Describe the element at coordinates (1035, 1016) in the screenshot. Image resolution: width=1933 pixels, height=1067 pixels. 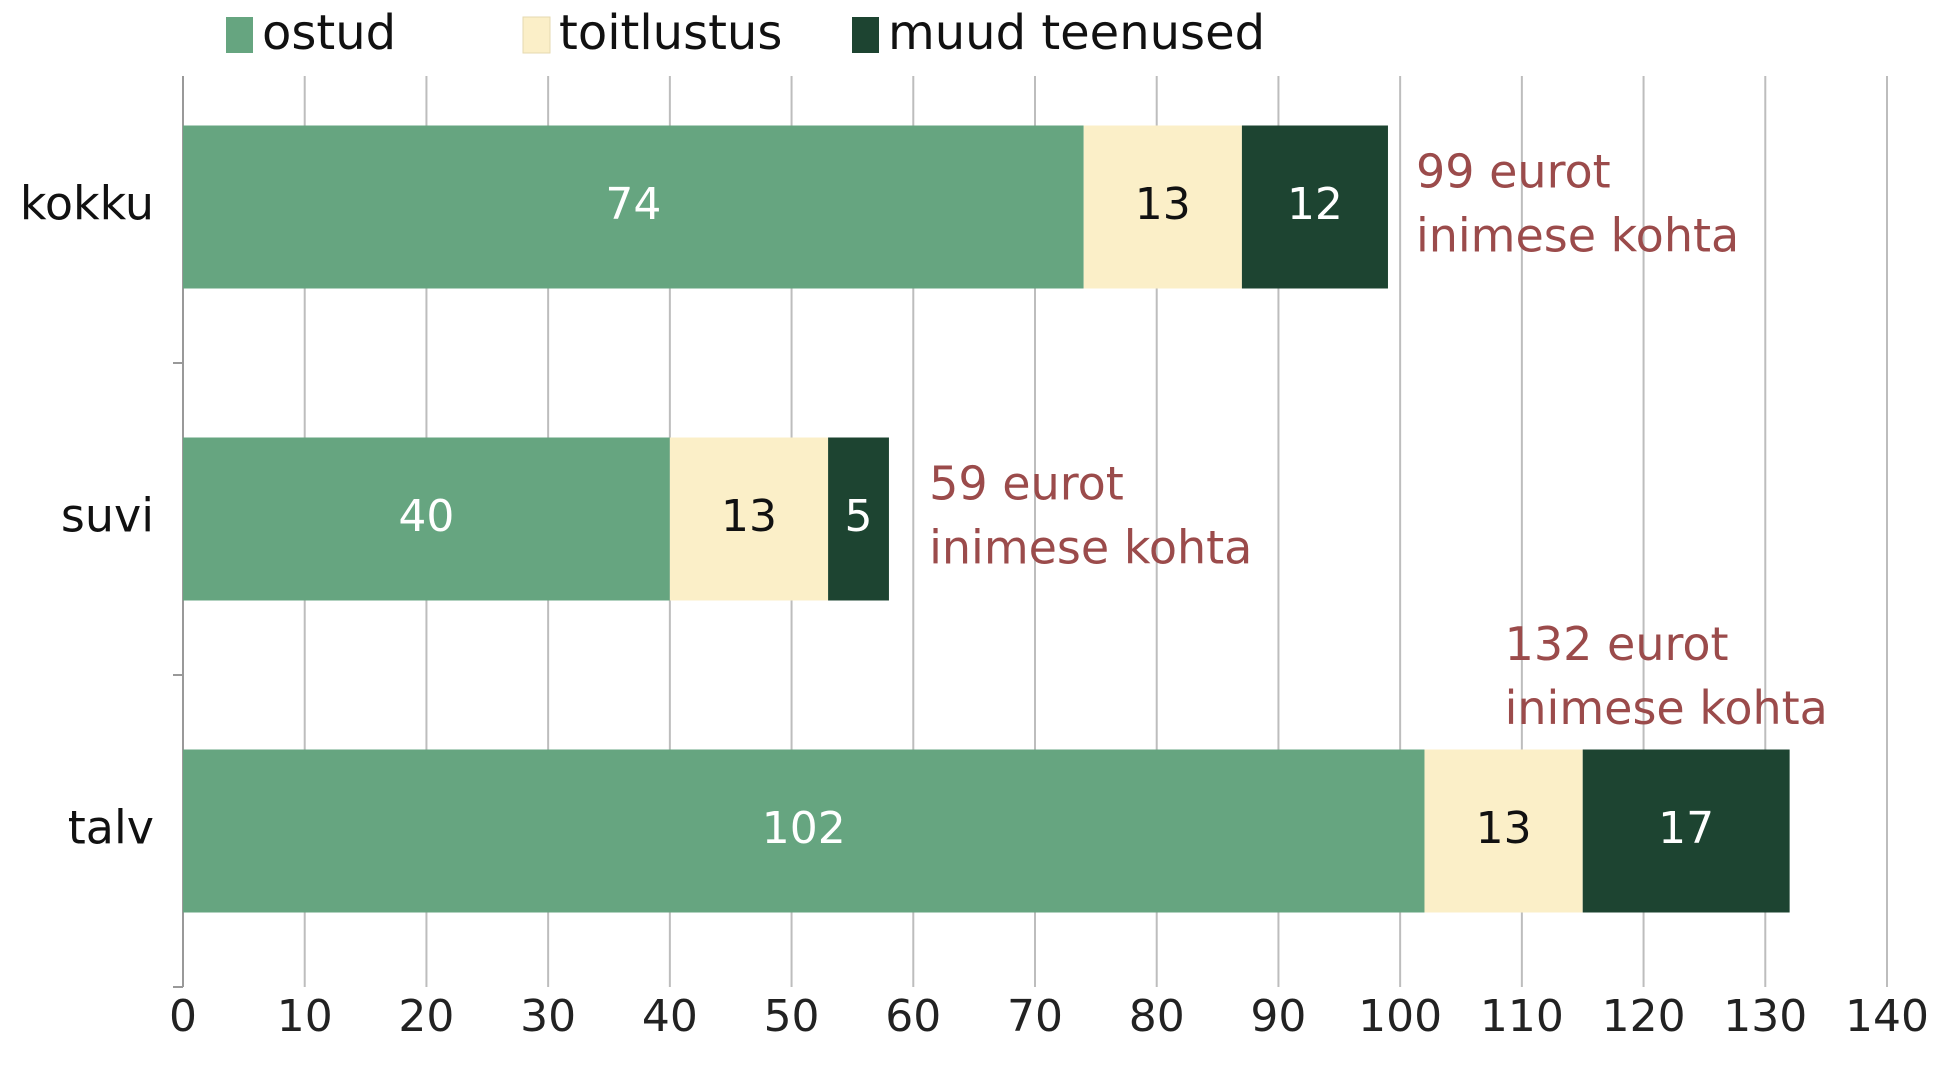
I see `x-tick-label: 70` at that location.